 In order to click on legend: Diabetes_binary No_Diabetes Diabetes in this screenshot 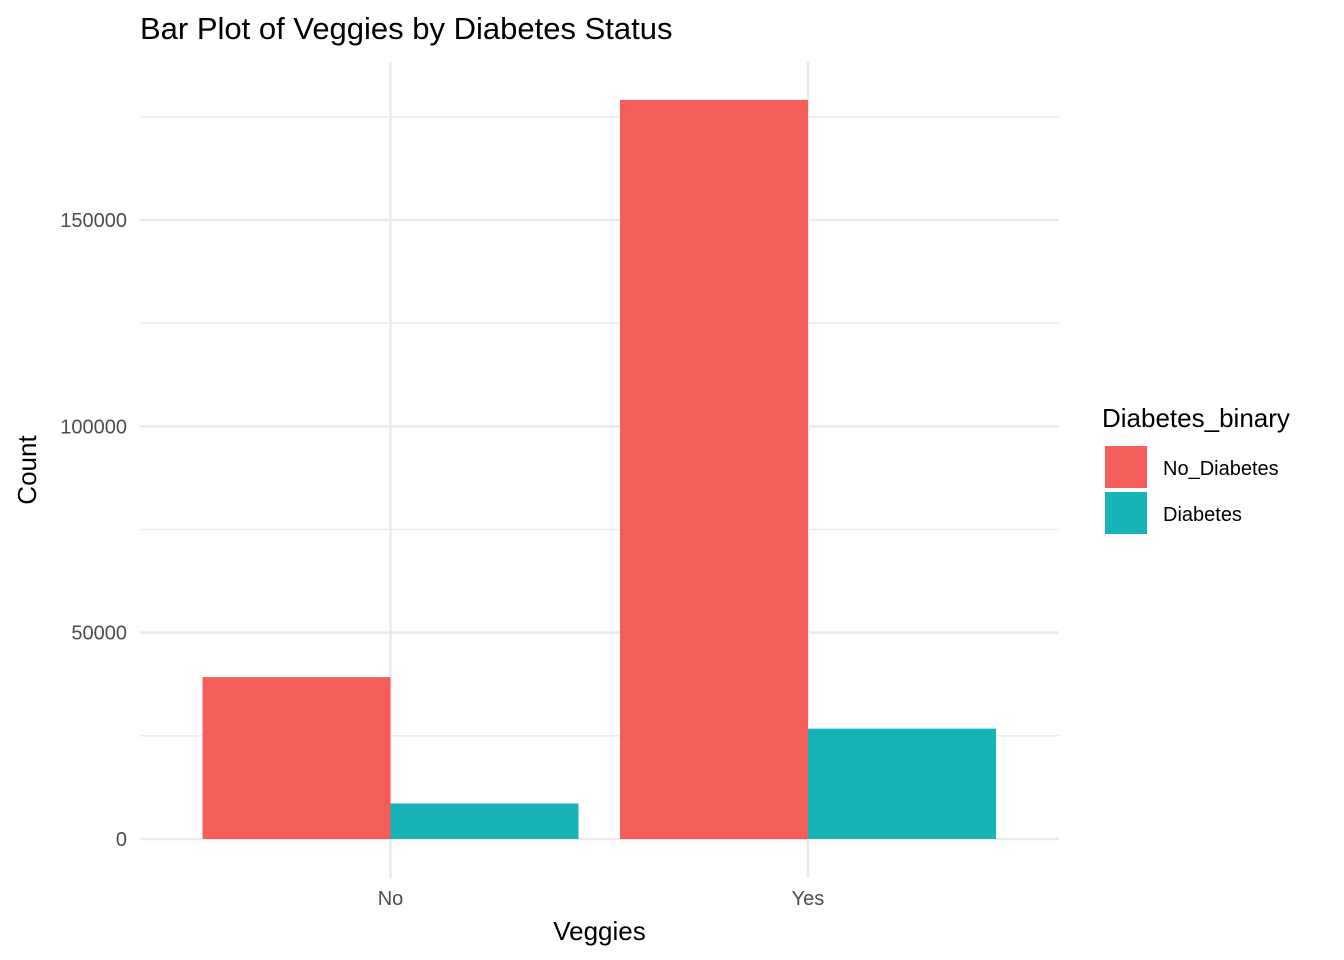, I will do `click(1196, 468)`.